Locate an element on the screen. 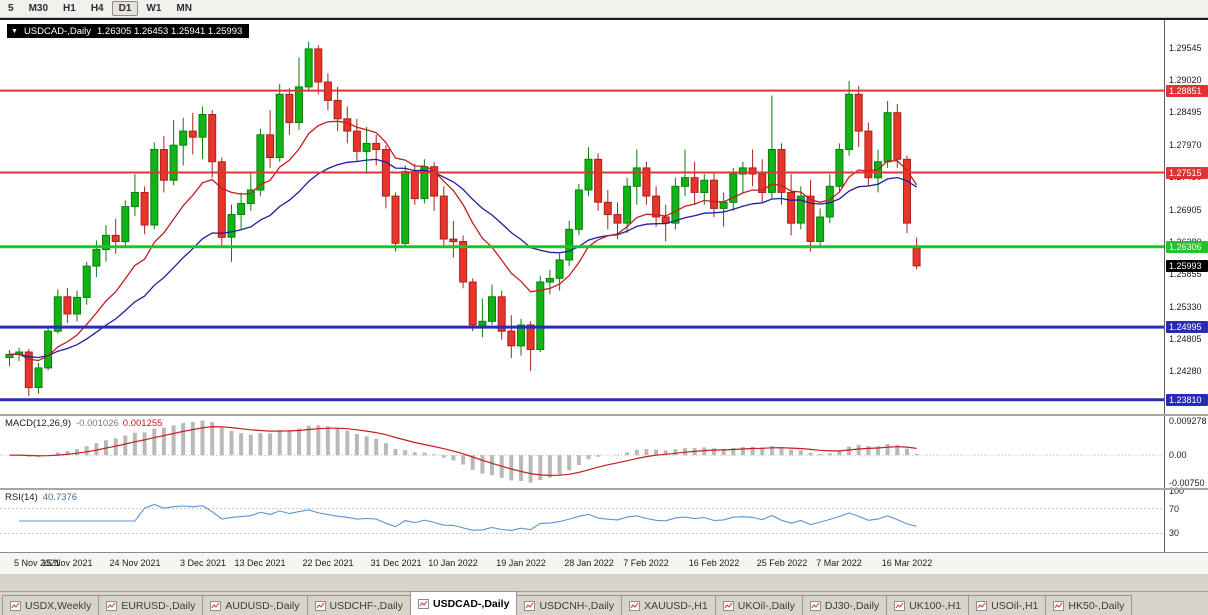  date-label: 28 Jan 2022 is located at coordinates (589, 563).